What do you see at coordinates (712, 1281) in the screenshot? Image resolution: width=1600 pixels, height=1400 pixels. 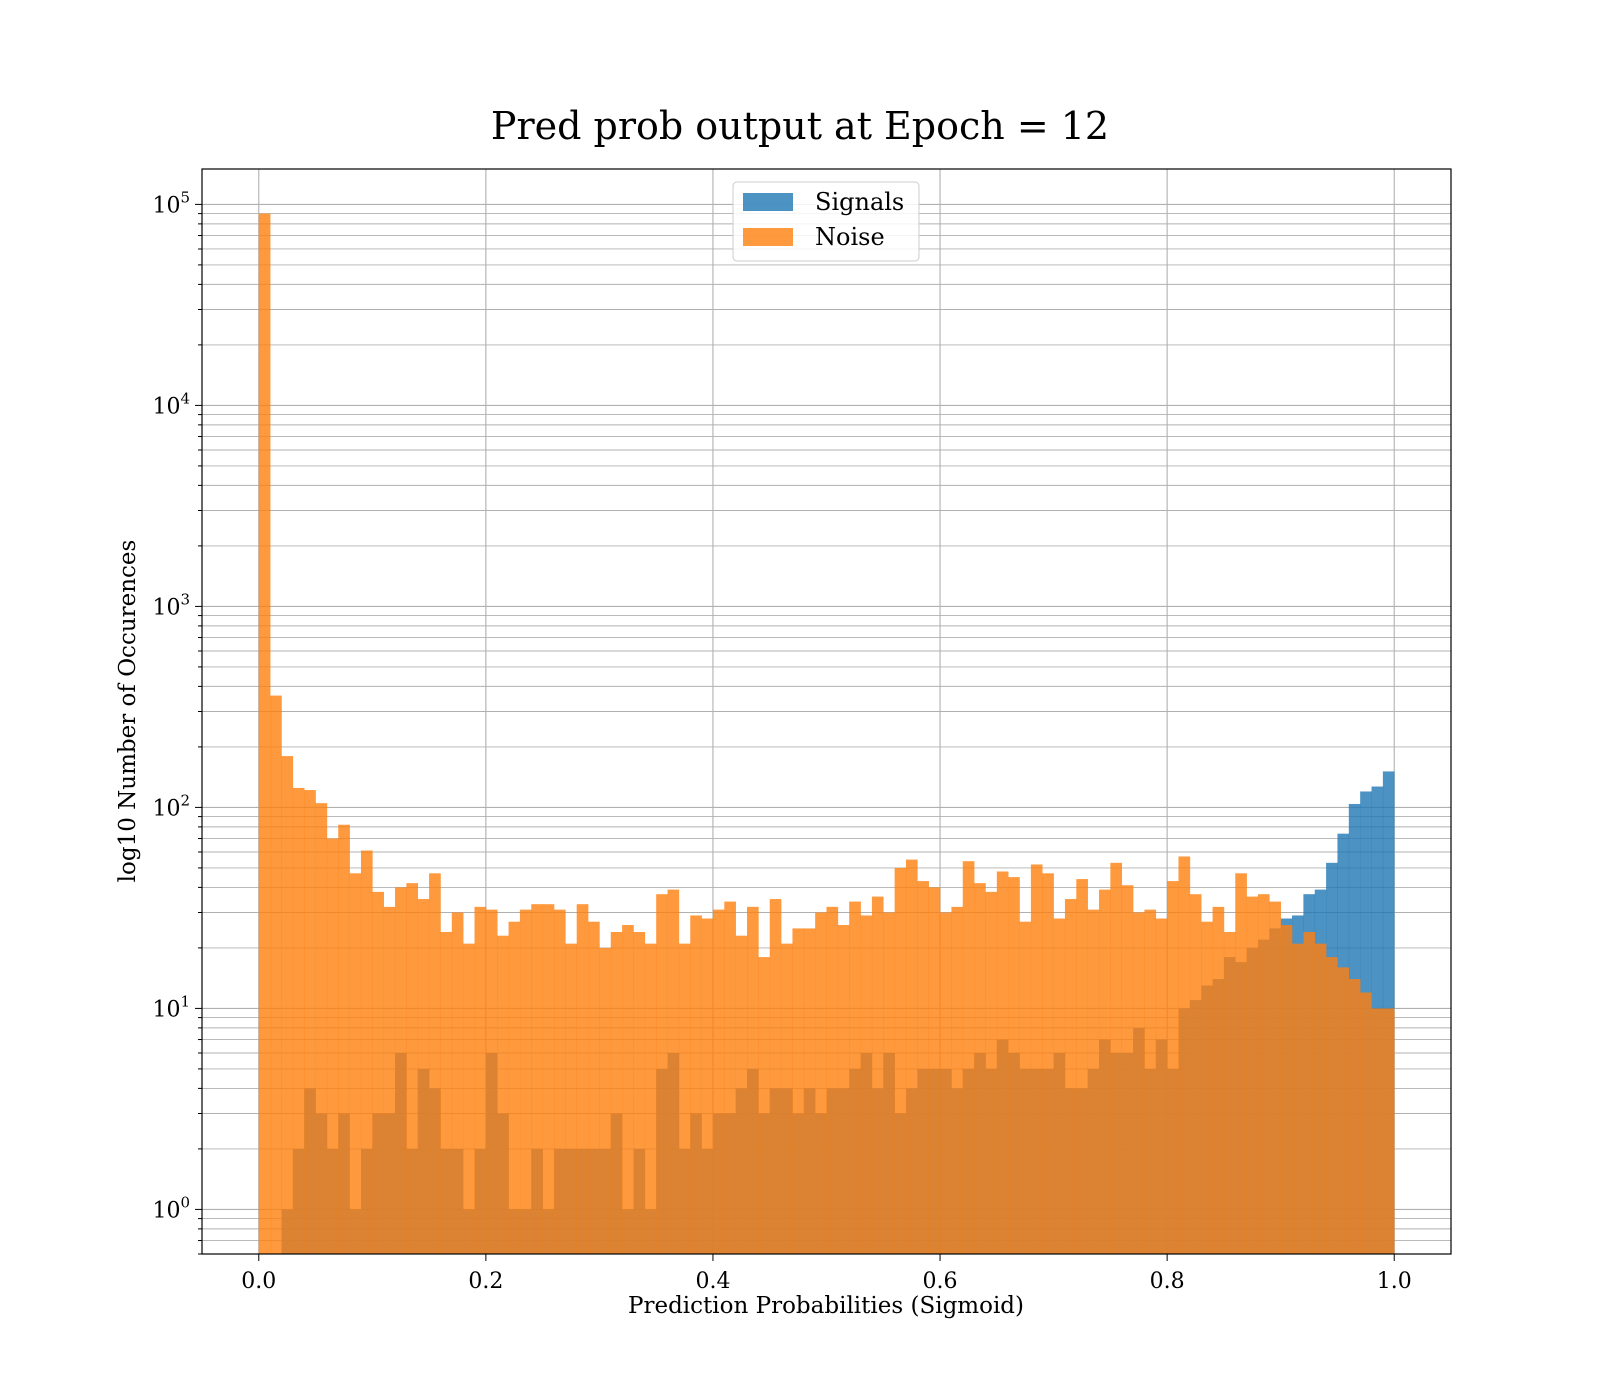 I see `x-tick-label: 0.4` at bounding box center [712, 1281].